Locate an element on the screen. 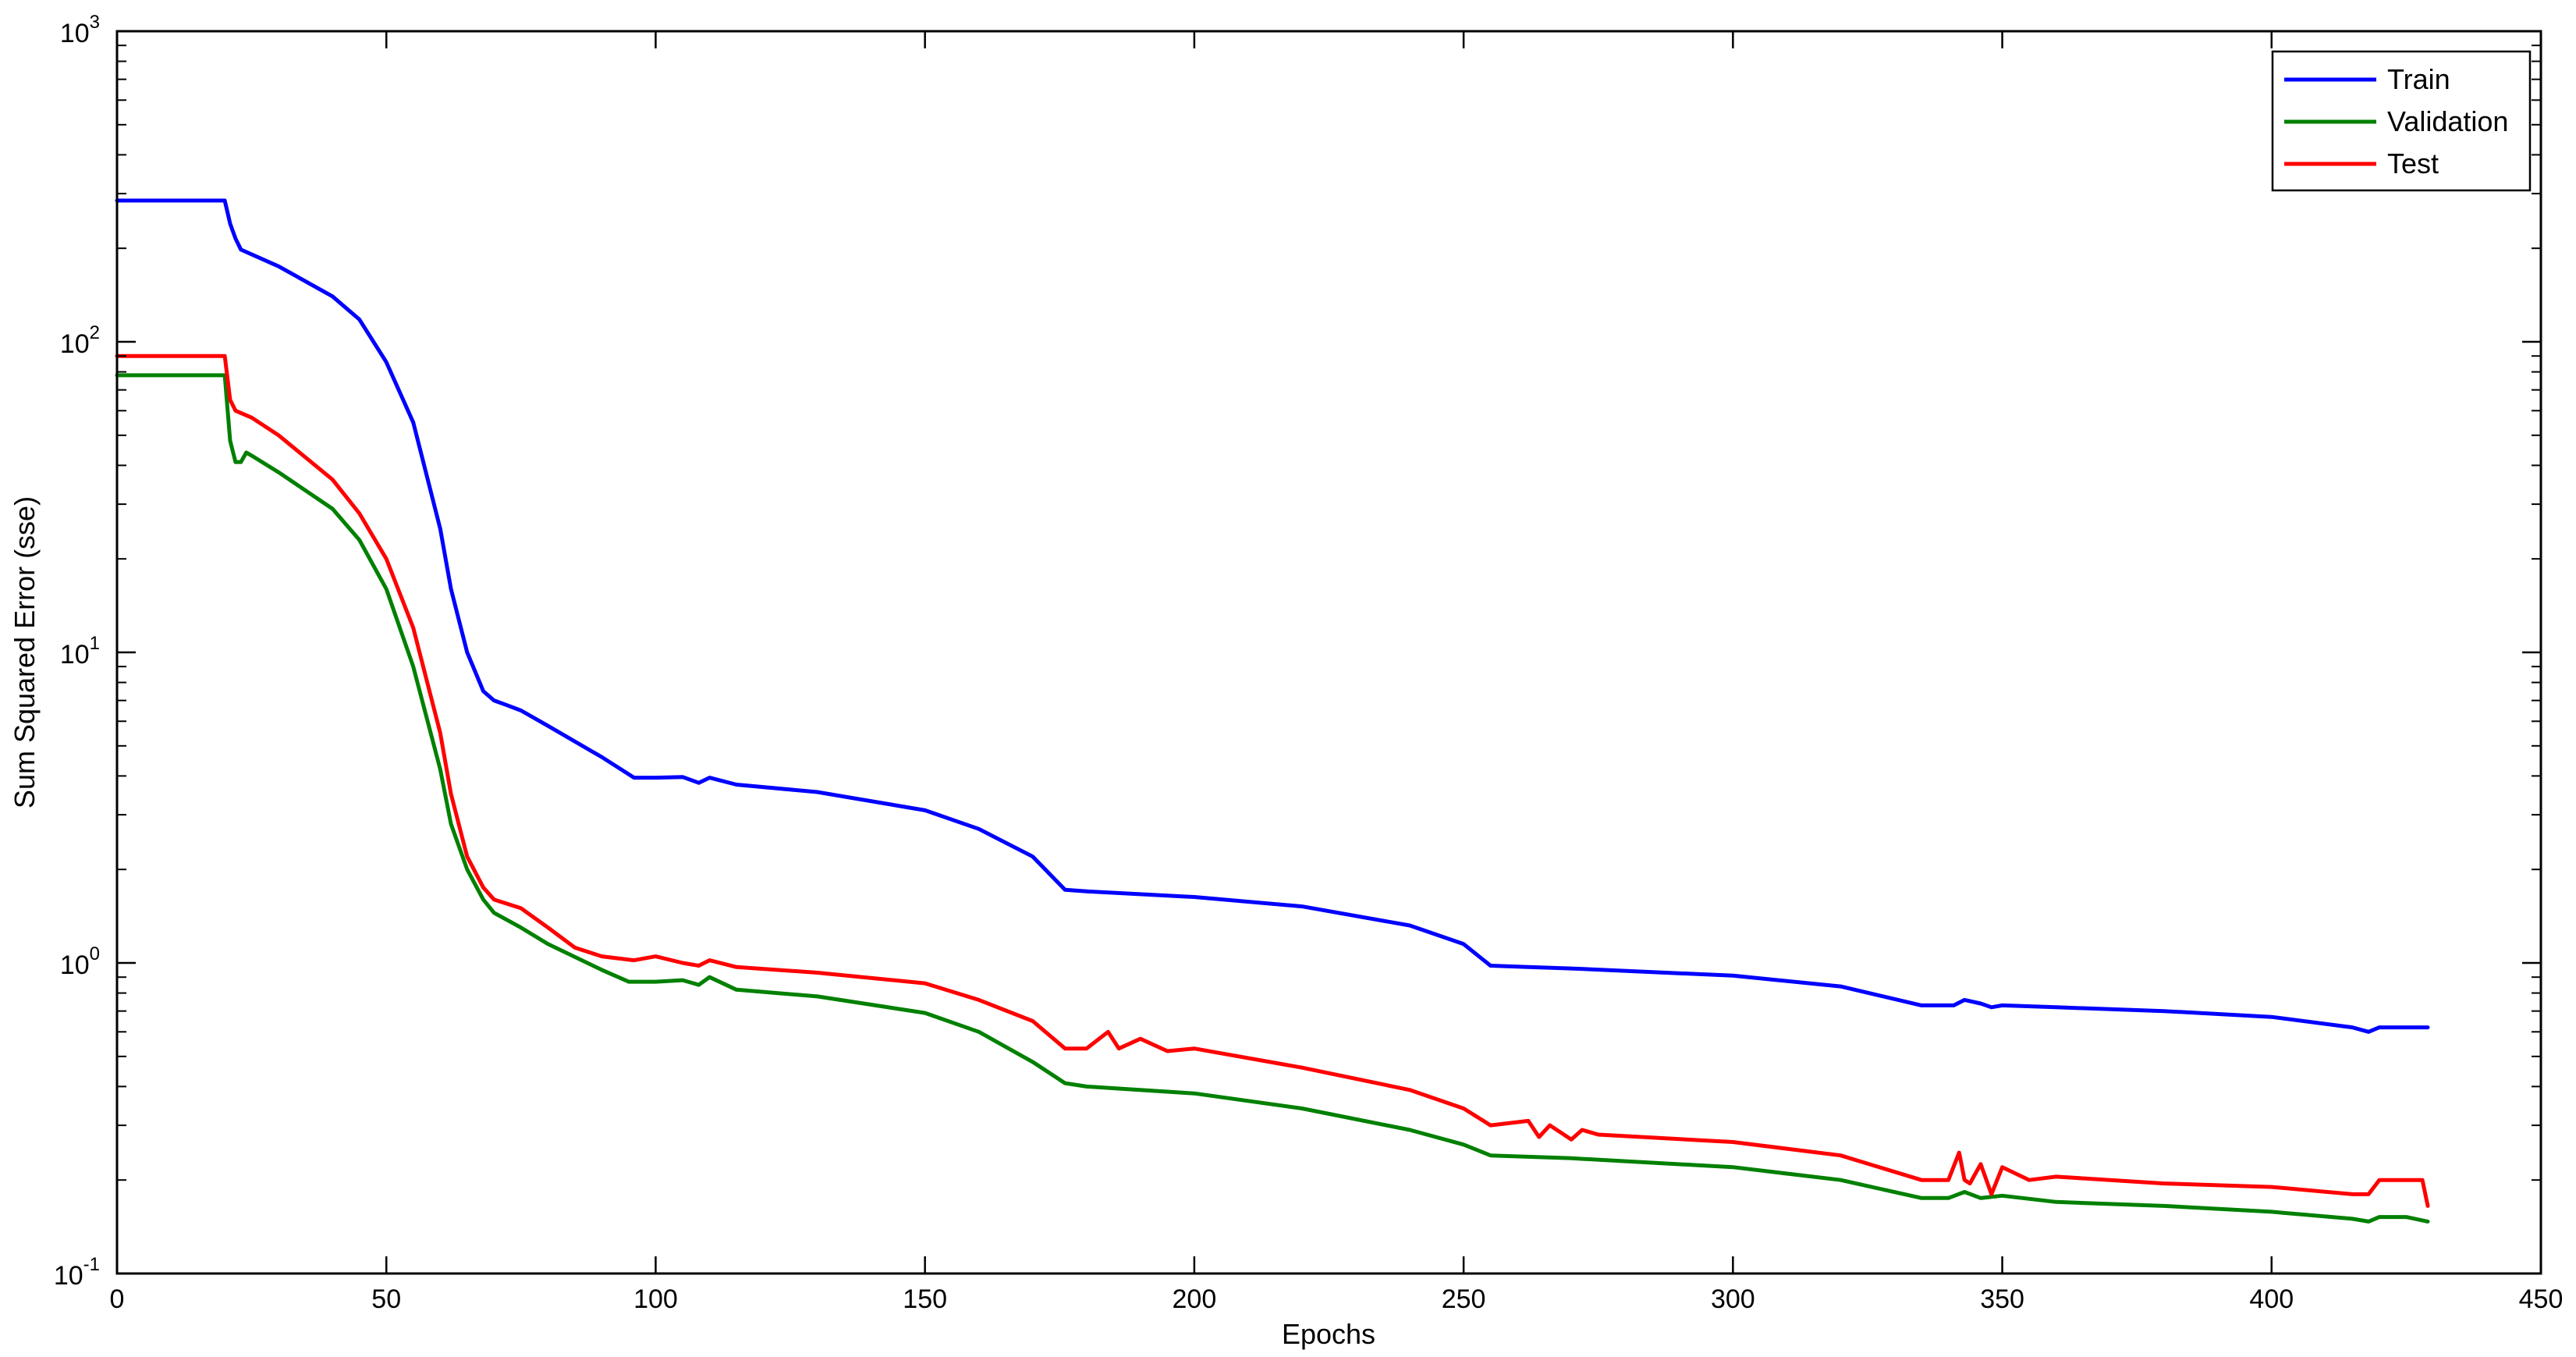 The height and width of the screenshot is (1357, 2576). legend-label-validation: Validation is located at coordinates (2447, 121).